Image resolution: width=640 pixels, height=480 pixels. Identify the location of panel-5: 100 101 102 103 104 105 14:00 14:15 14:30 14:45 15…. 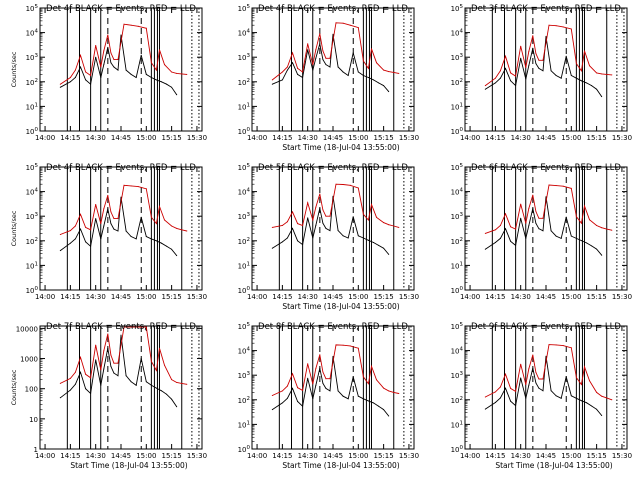
(328, 237).